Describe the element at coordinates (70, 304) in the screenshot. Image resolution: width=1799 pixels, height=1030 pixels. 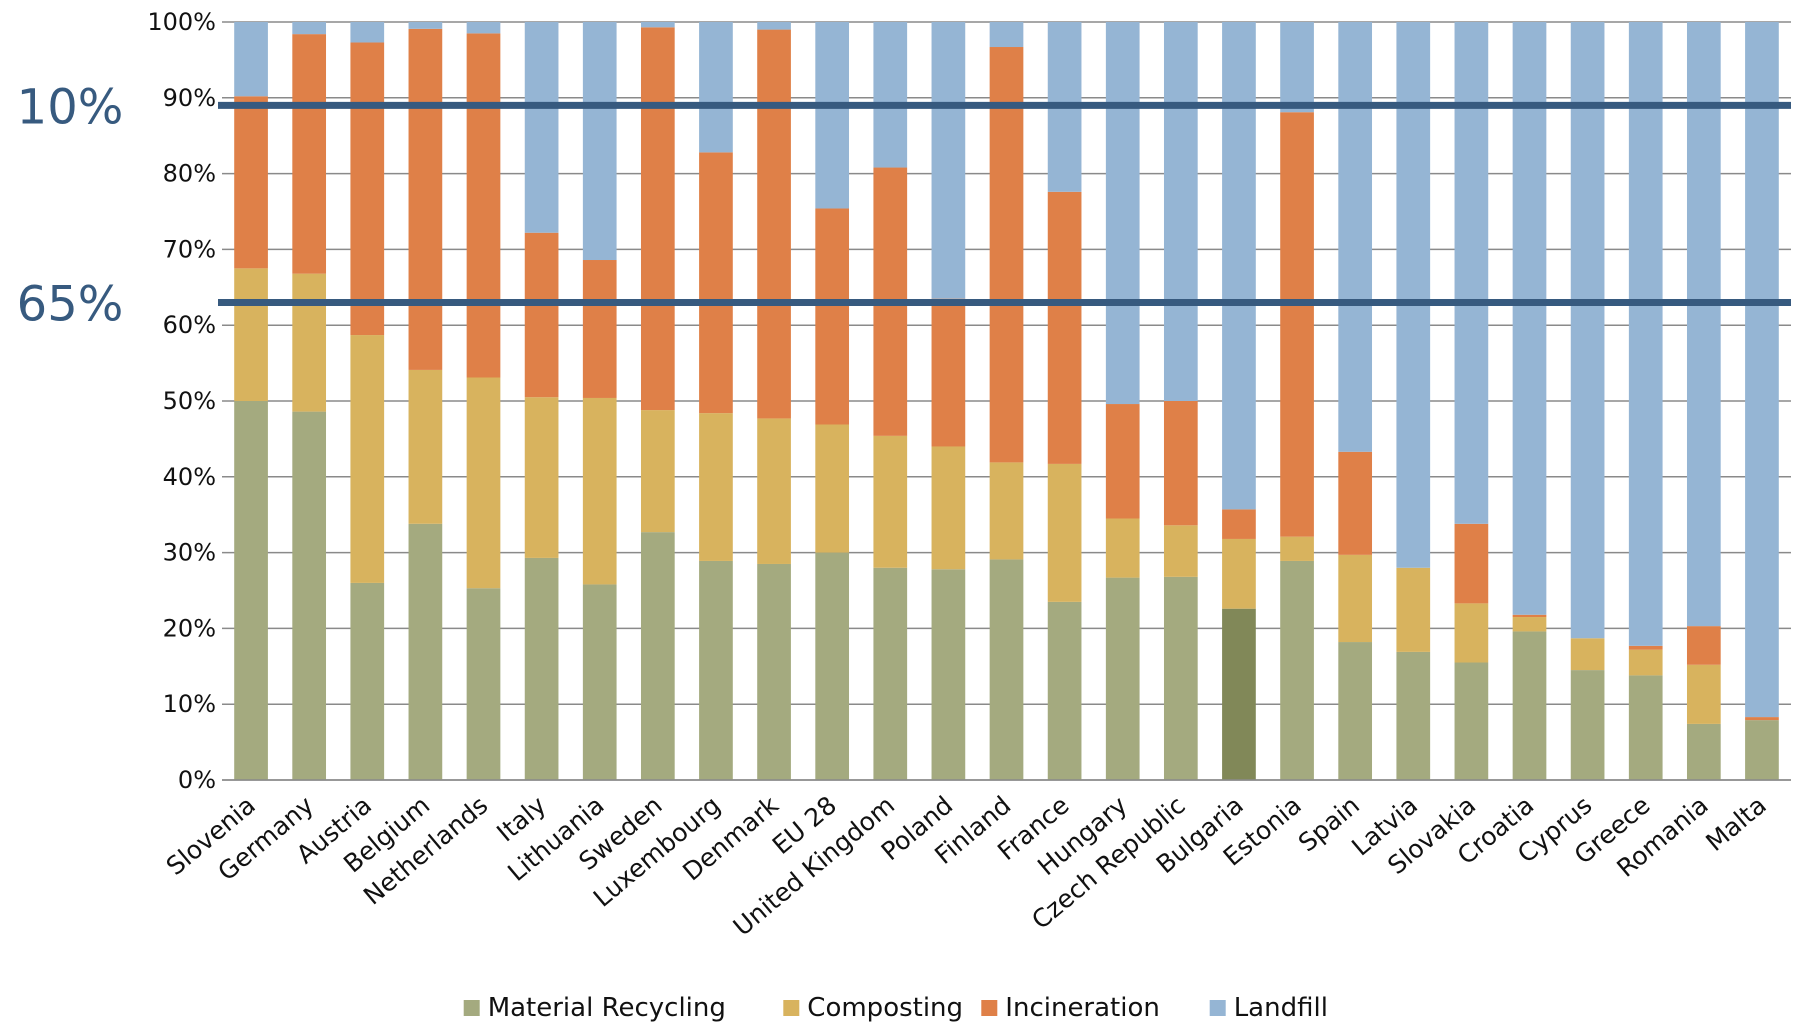
I see `reference-line-label: 65%` at that location.